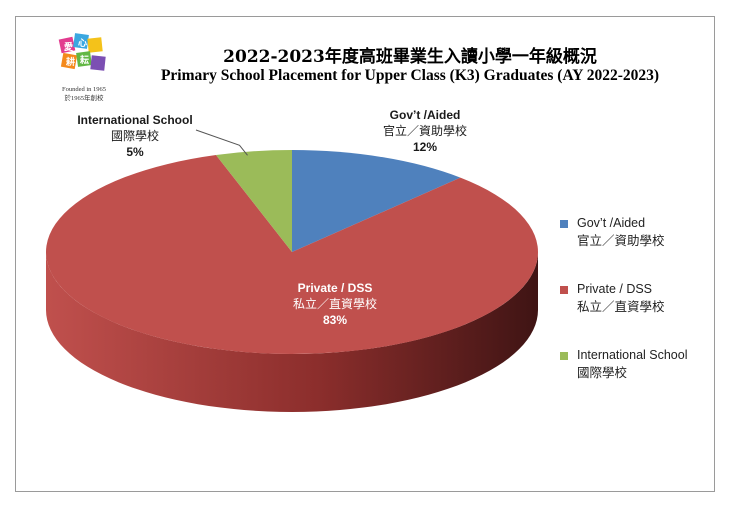 The height and width of the screenshot is (518, 733). I want to click on slice-label-private-zh: 私立／直資學校, so click(334, 304).